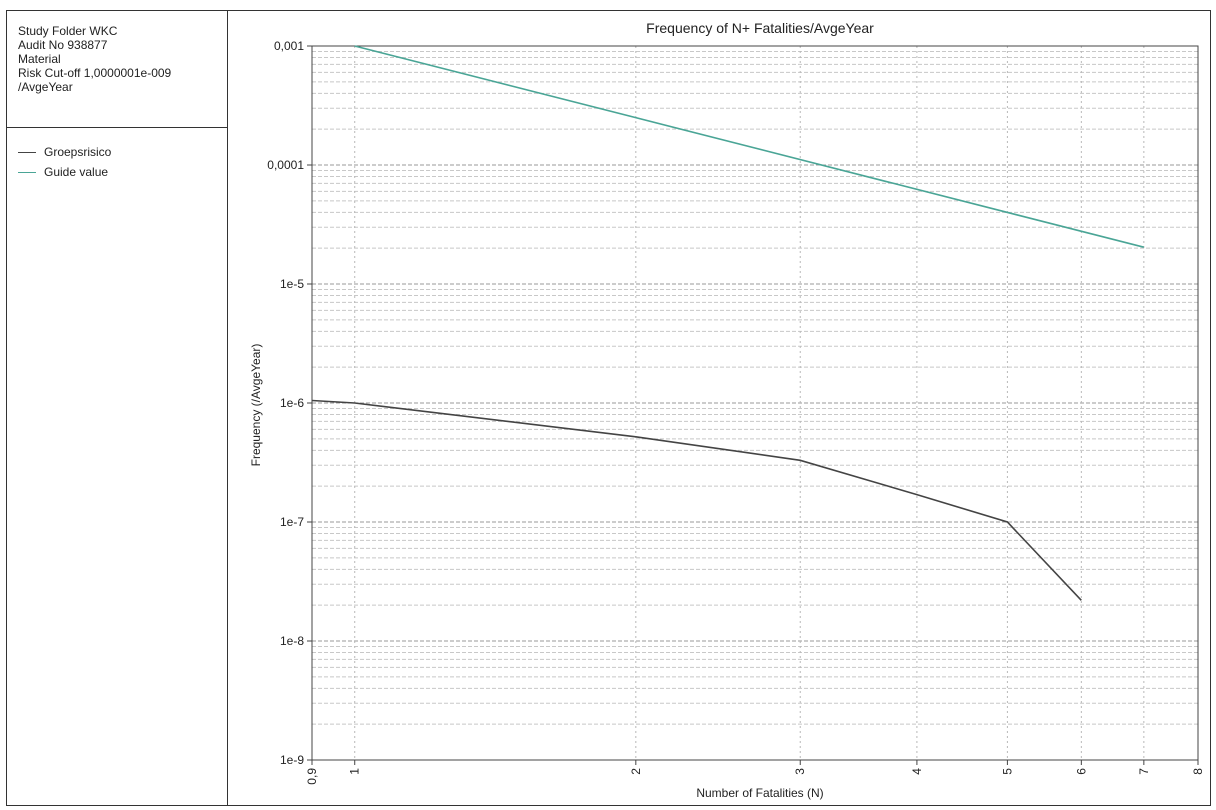  What do you see at coordinates (27, 172) in the screenshot?
I see `legend-swatch-guide-value` at bounding box center [27, 172].